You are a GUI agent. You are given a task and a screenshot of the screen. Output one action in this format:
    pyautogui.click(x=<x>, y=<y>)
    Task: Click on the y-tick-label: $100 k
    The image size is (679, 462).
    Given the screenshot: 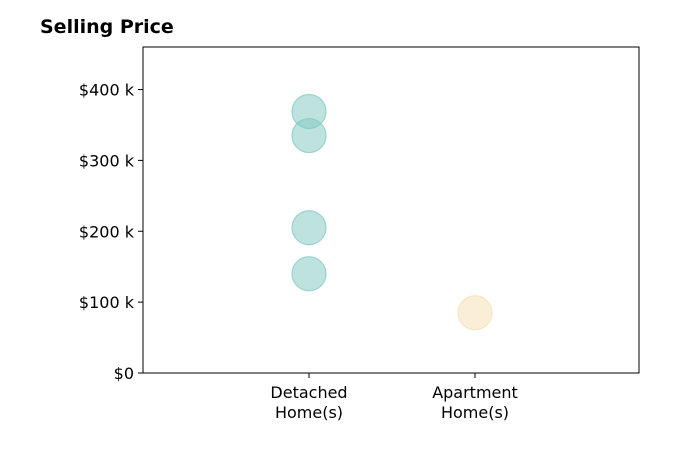 What is the action you would take?
    pyautogui.click(x=107, y=302)
    